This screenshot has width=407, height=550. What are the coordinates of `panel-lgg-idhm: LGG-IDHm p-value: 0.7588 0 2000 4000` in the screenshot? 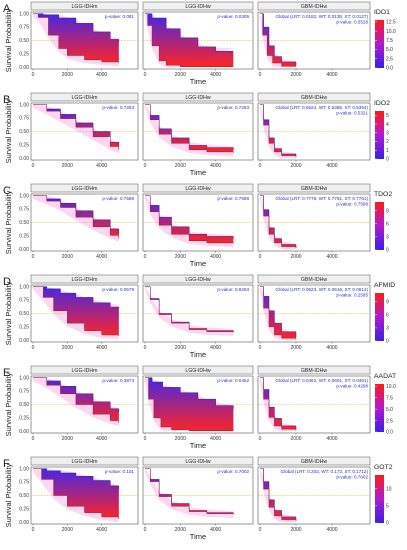 It's located at (84, 221).